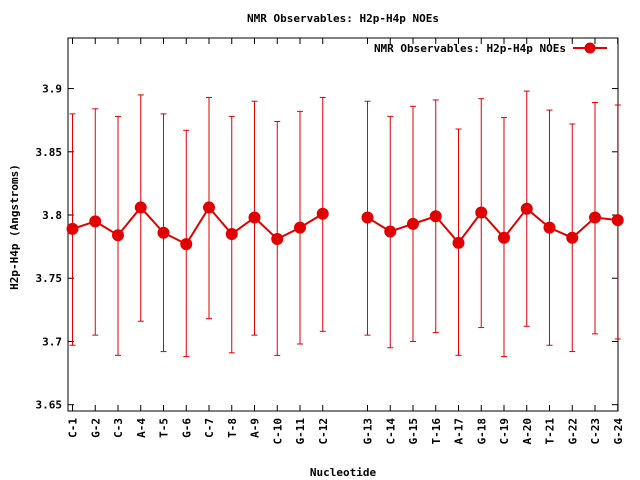 This screenshot has width=640, height=480. I want to click on x-tick-label: C-23, so click(595, 431).